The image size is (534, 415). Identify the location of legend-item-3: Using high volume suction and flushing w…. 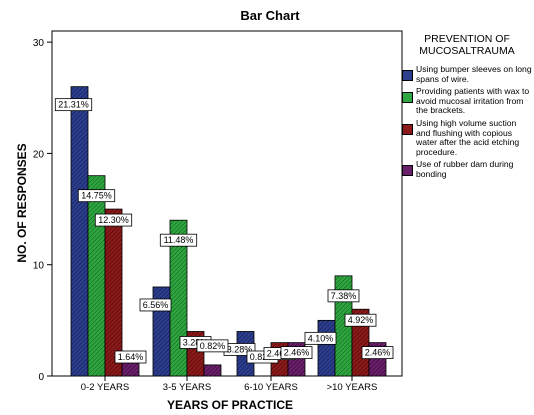
(467, 137).